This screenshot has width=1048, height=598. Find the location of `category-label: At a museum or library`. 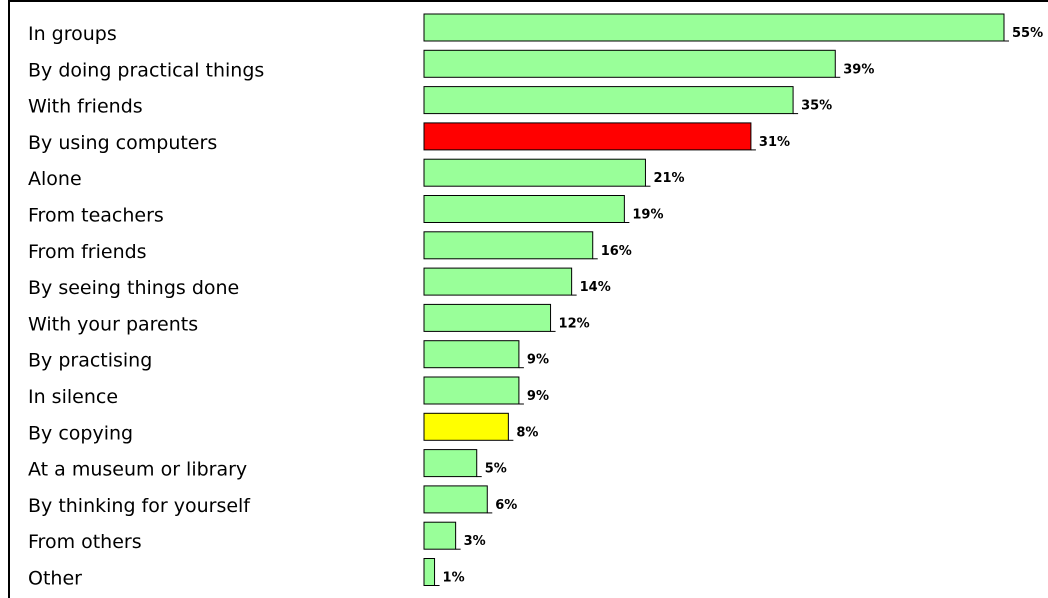

category-label: At a museum or library is located at coordinates (137, 470).